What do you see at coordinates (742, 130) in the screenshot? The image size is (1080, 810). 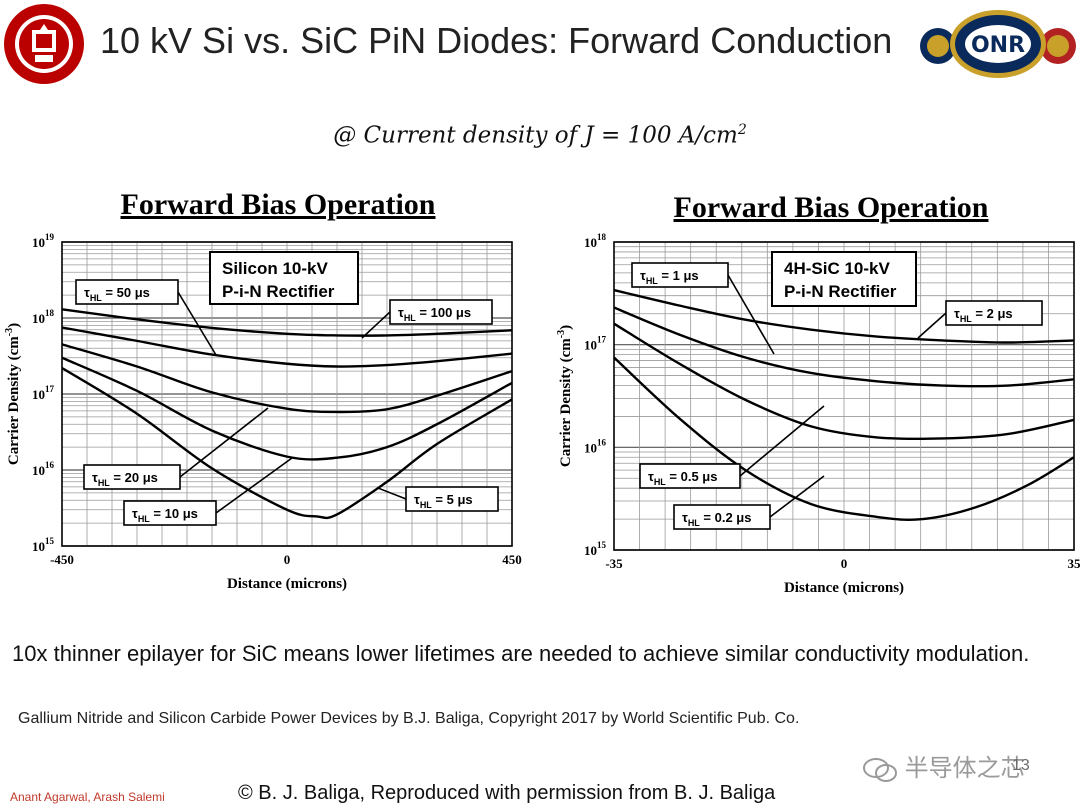 I see `condition-exponent: 2` at bounding box center [742, 130].